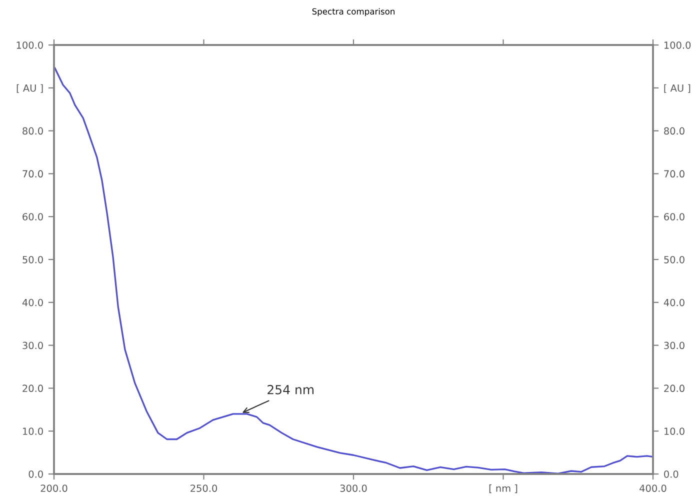 The image size is (696, 496). What do you see at coordinates (32, 260) in the screenshot?
I see `y-tick-label: 50.0` at bounding box center [32, 260].